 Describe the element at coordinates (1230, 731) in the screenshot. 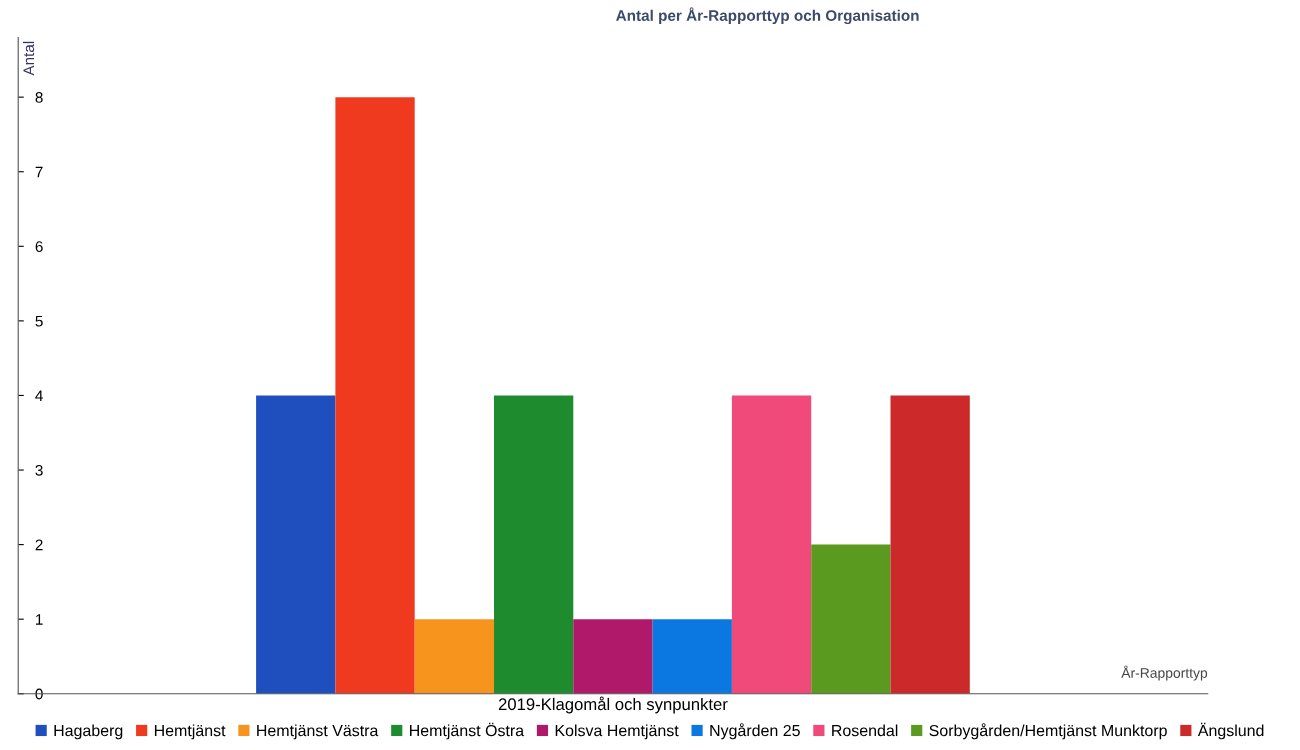

I see `legend-label: Ängslund` at that location.